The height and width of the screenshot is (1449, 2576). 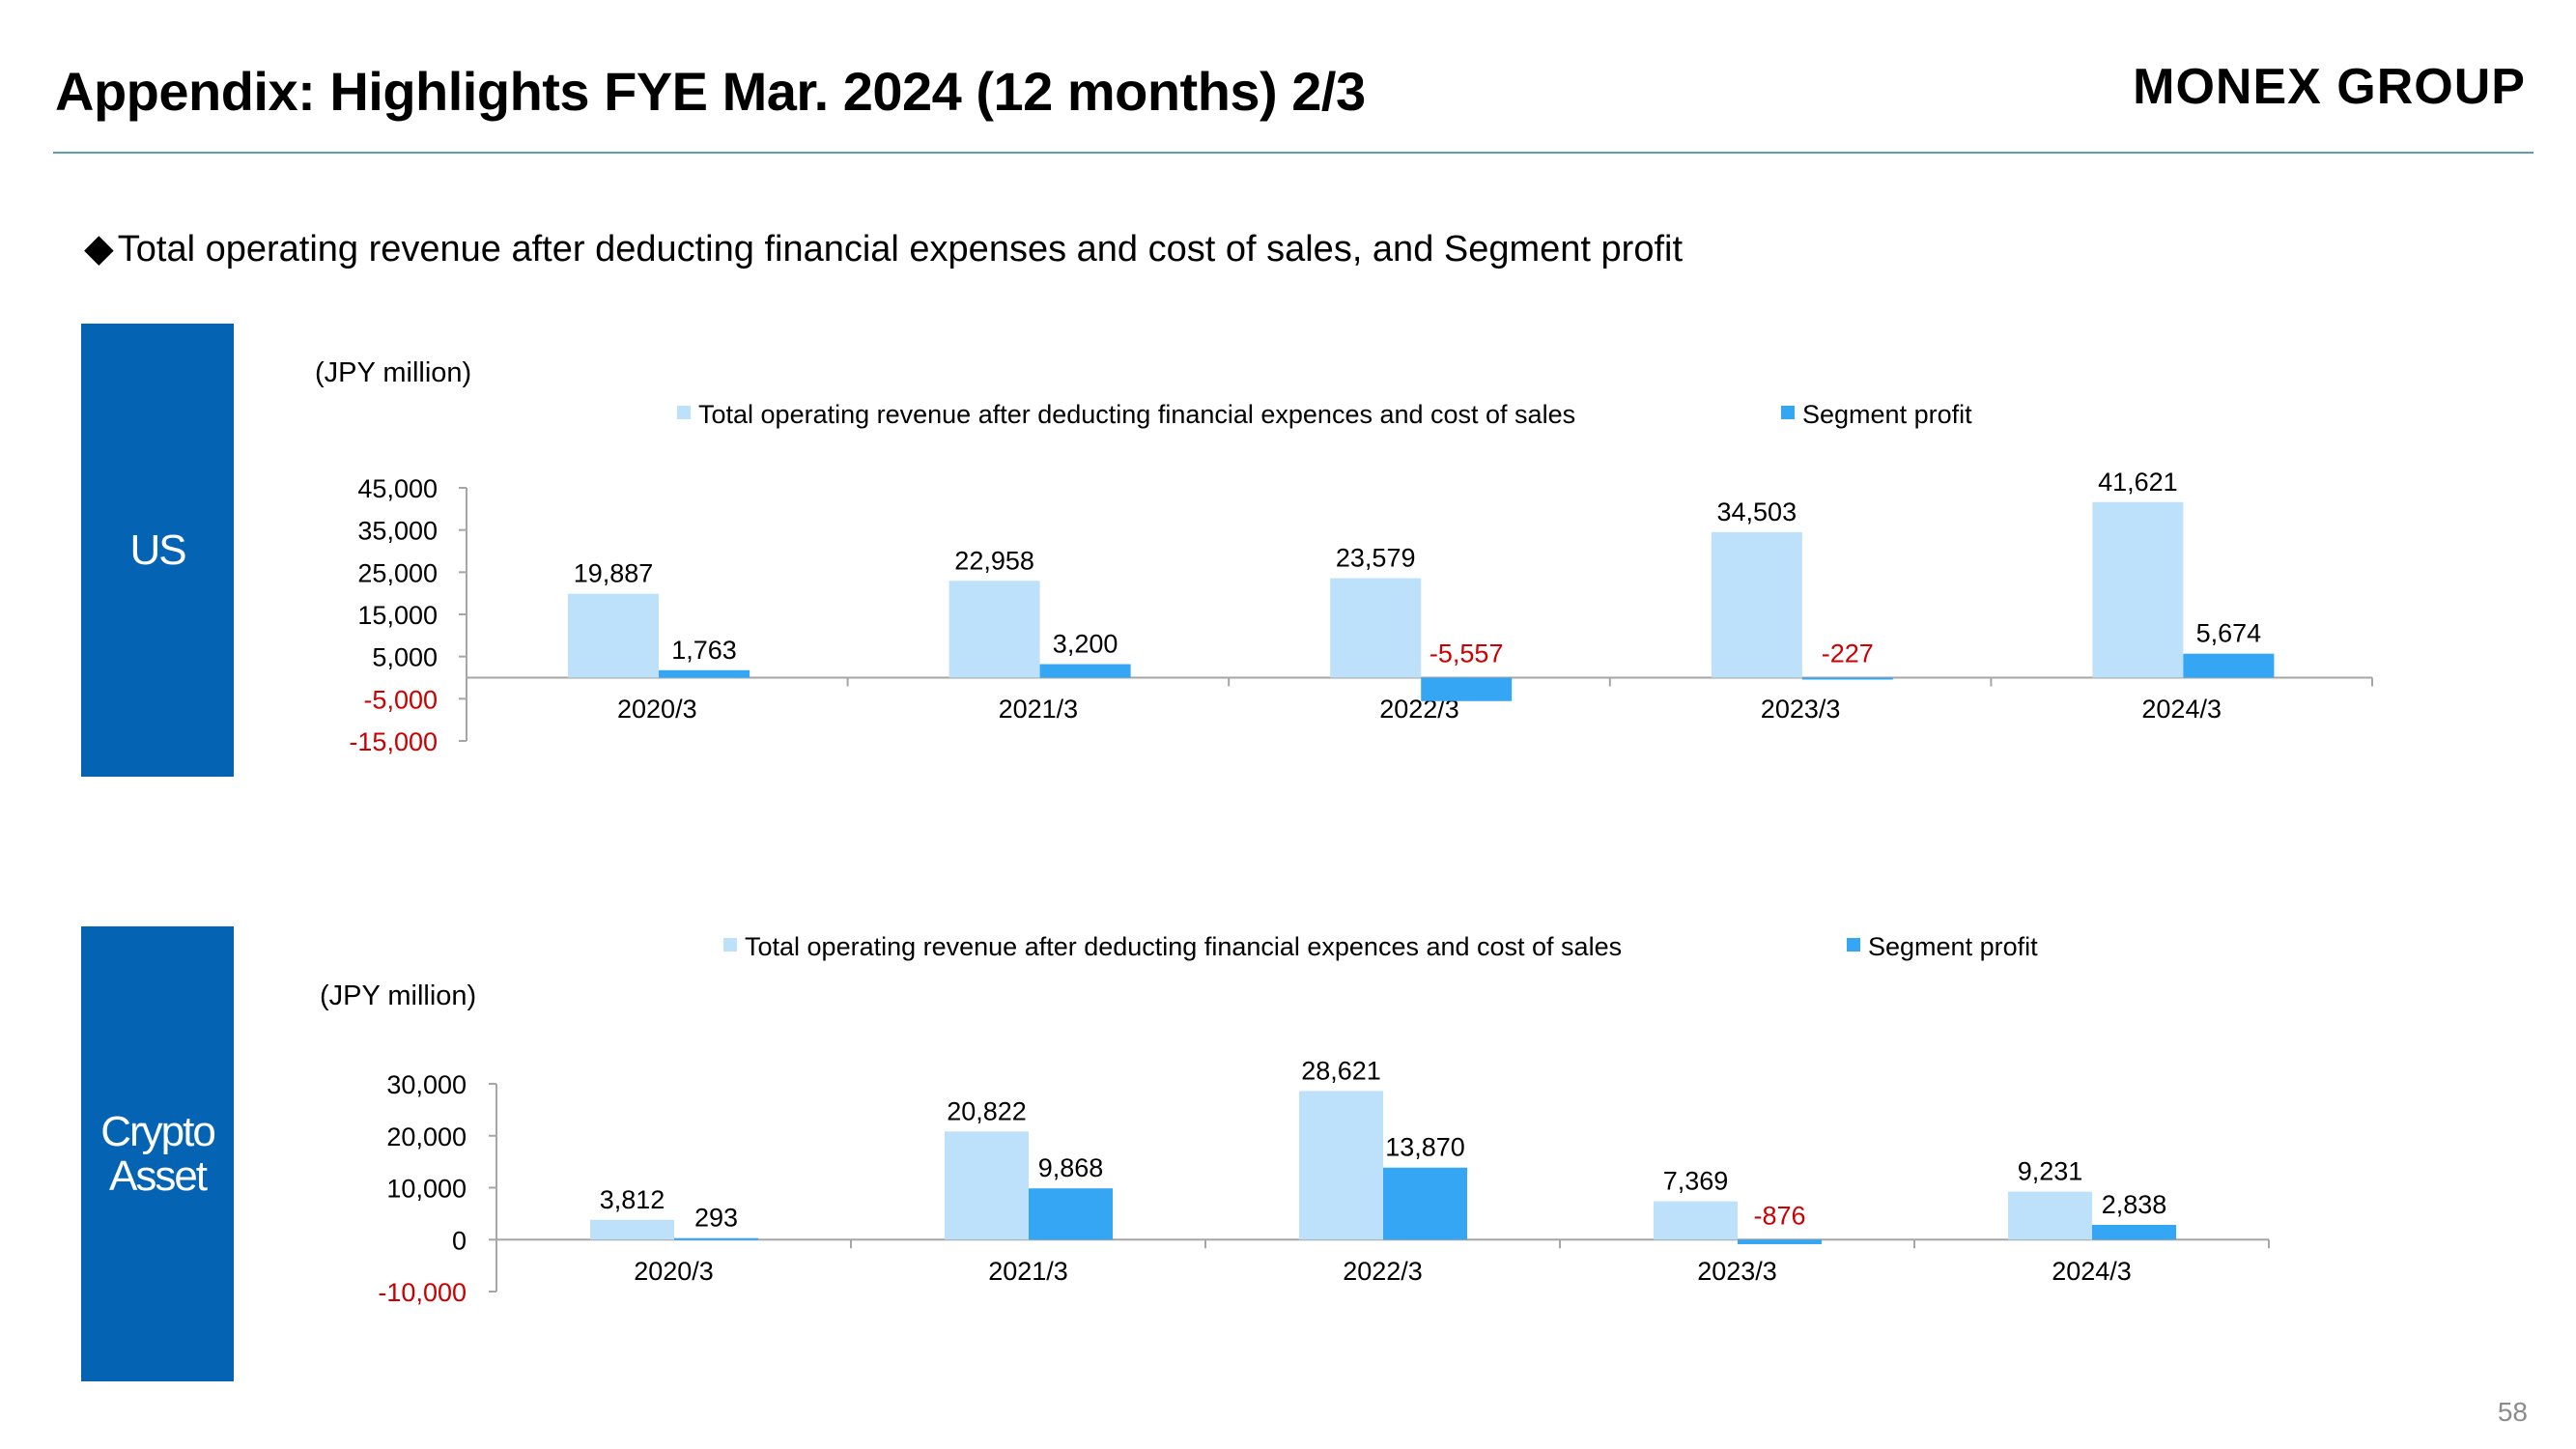 I want to click on x-category-label: 2022/3, so click(x=1383, y=1271).